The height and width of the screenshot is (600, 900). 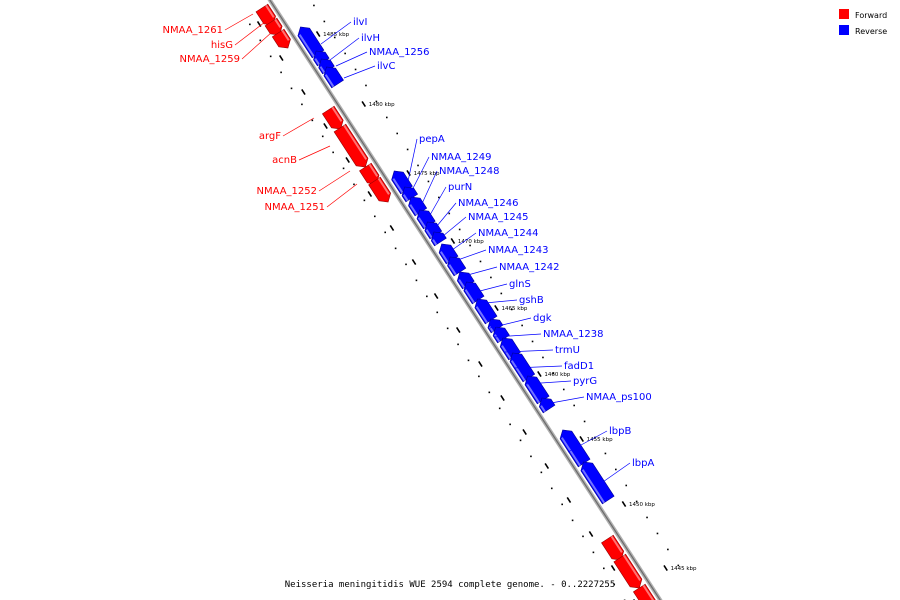 What do you see at coordinates (332, 117) in the screenshot?
I see `gene-feature-argF` at bounding box center [332, 117].